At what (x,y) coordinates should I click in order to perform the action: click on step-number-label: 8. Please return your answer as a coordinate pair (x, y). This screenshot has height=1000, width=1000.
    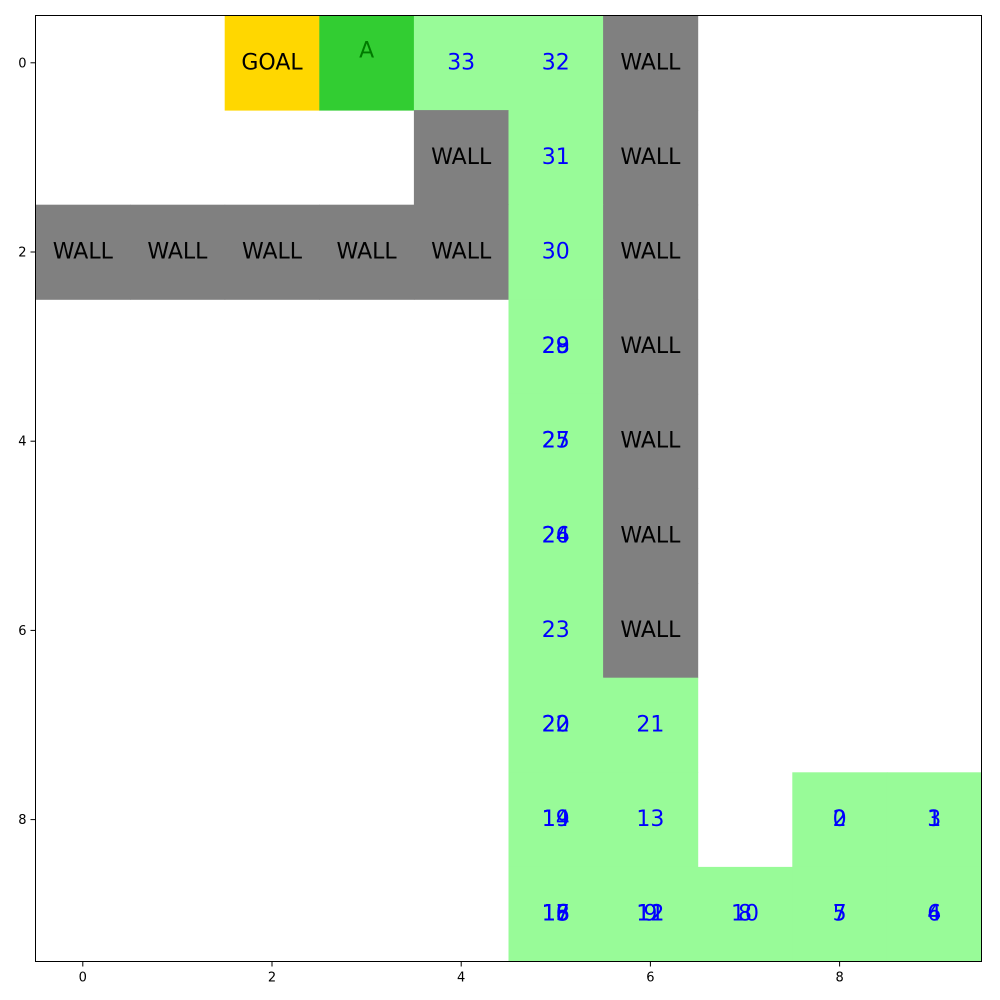
    Looking at the image, I should click on (745, 914).